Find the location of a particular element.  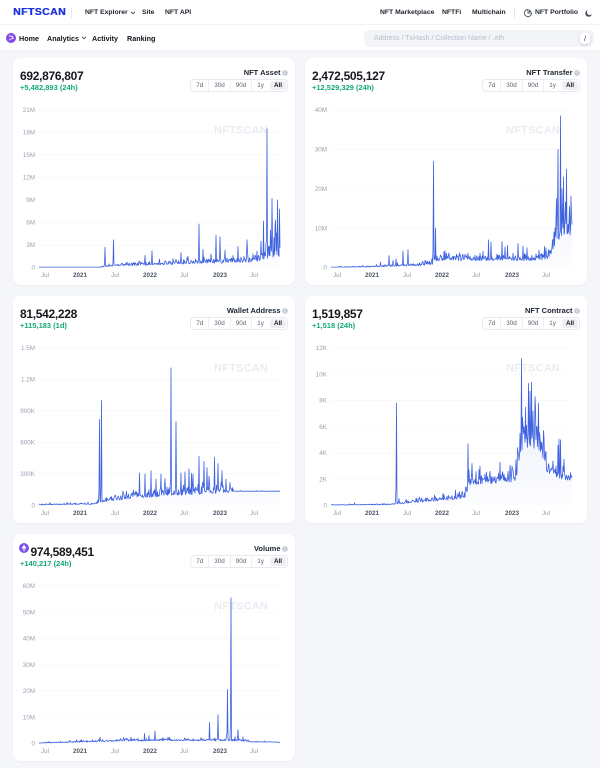

svg-text: 1.5M is located at coordinates (28, 348).